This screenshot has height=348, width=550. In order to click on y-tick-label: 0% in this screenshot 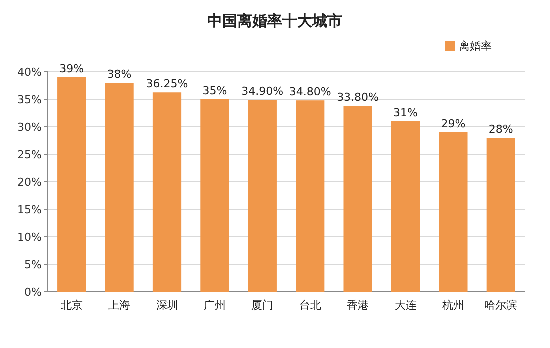, I will do `click(33, 292)`.